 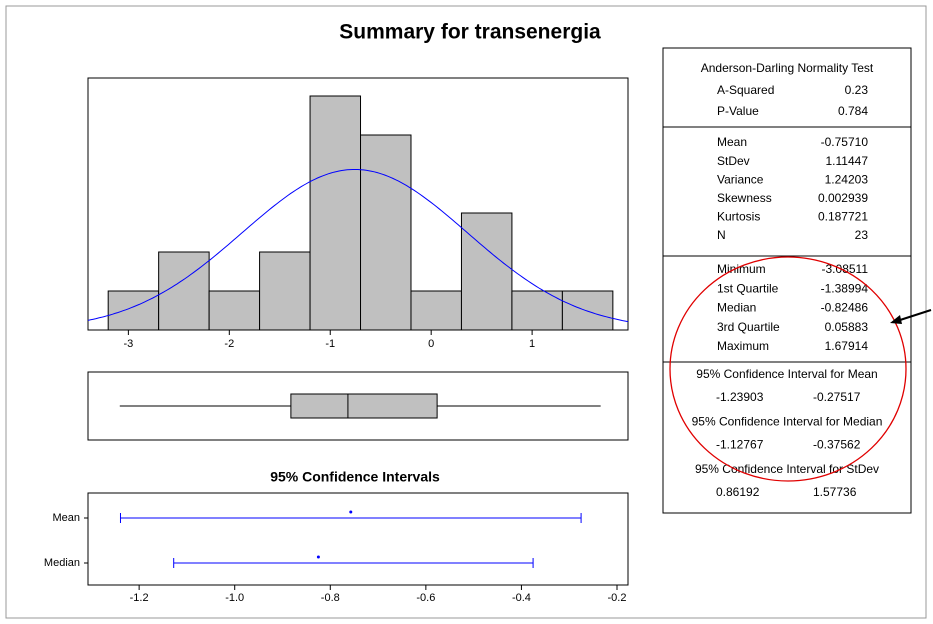 I want to click on stat-label: 1st Quartile, so click(x=748, y=288).